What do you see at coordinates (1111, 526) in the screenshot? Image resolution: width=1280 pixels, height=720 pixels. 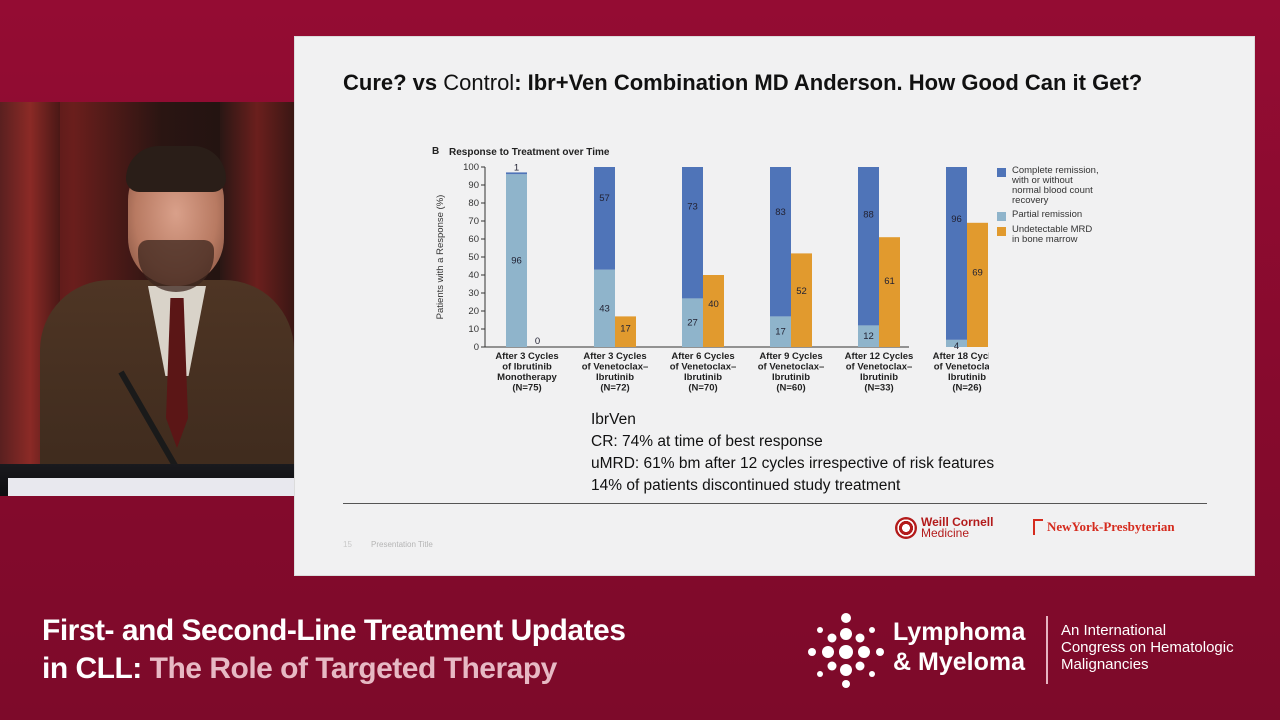 I see `nyp-wordmark: NewYork-Presbyterian` at bounding box center [1111, 526].